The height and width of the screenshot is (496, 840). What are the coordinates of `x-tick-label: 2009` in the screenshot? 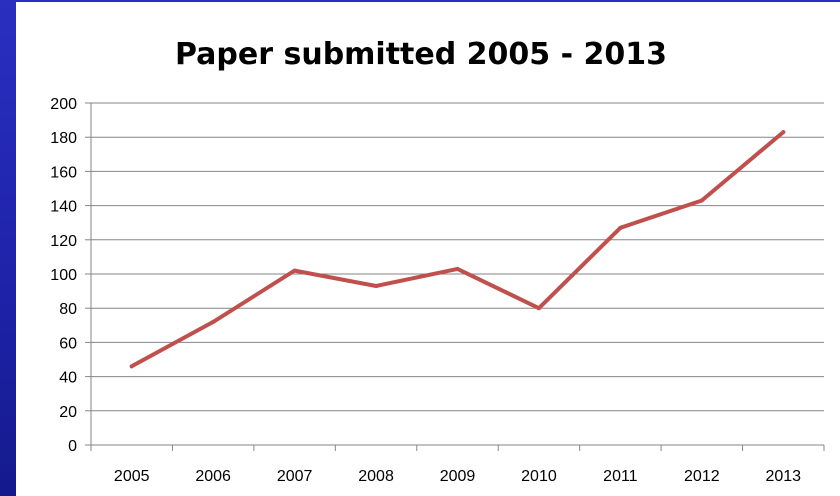 It's located at (458, 476).